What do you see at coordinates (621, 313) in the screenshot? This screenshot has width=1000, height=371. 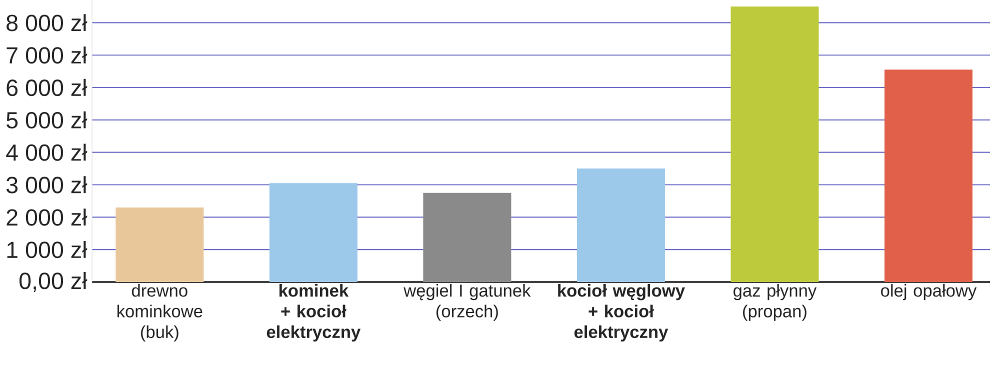 I see `x-tick-label: kocioł węglowy + kocioł elektryczny` at bounding box center [621, 313].